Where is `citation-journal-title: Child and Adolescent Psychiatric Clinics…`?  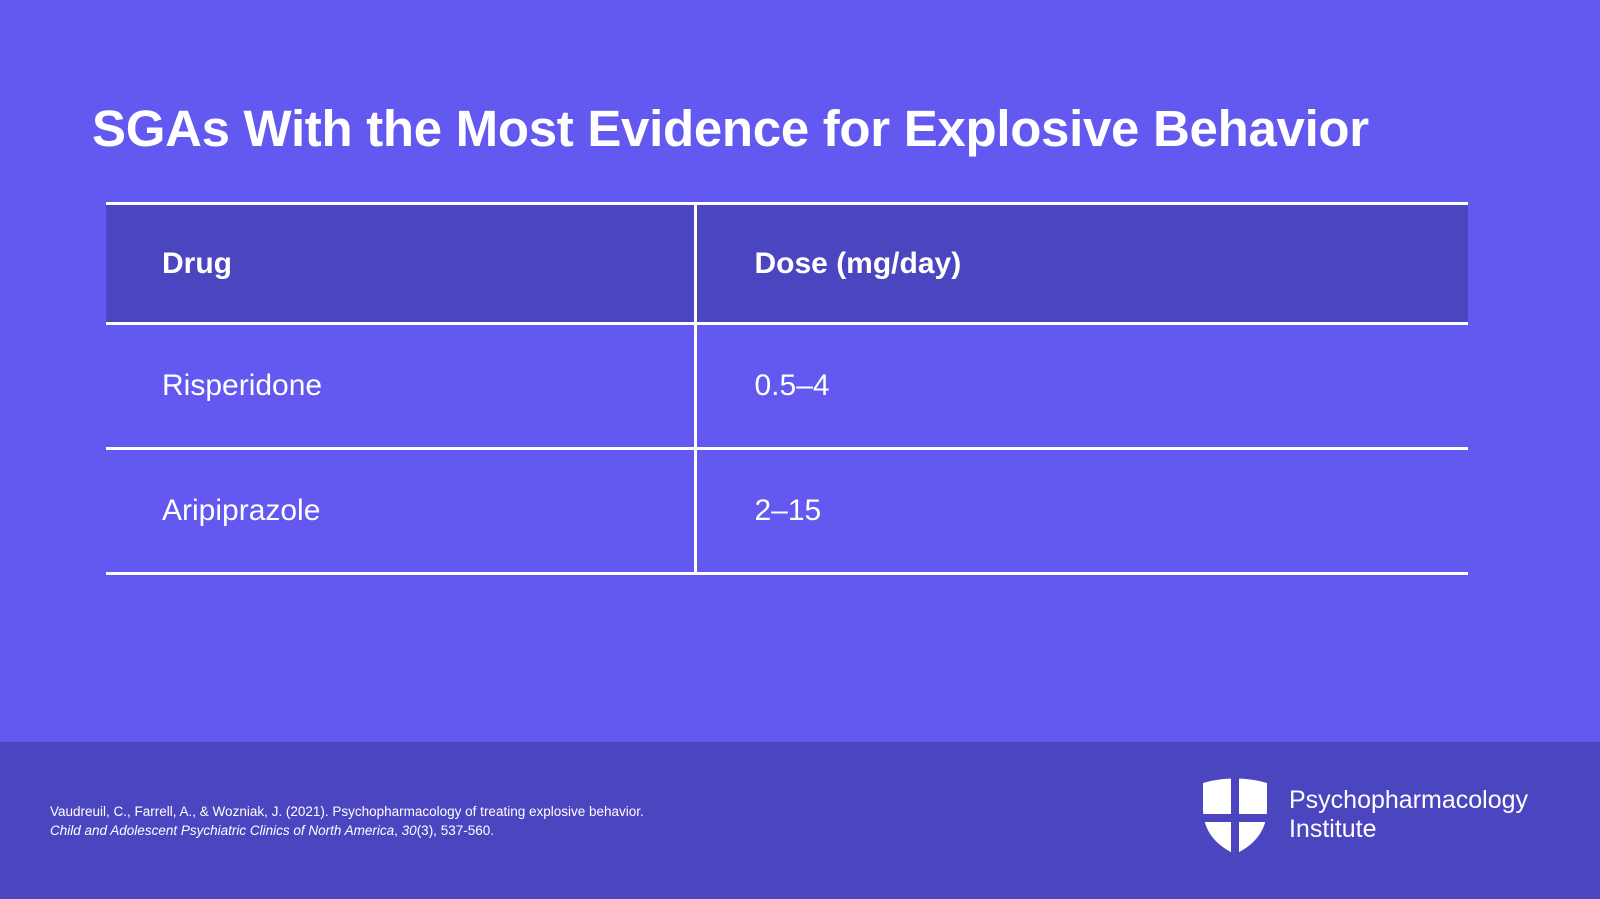
citation-journal-title: Child and Adolescent Psychiatric Clinics… is located at coordinates (222, 831).